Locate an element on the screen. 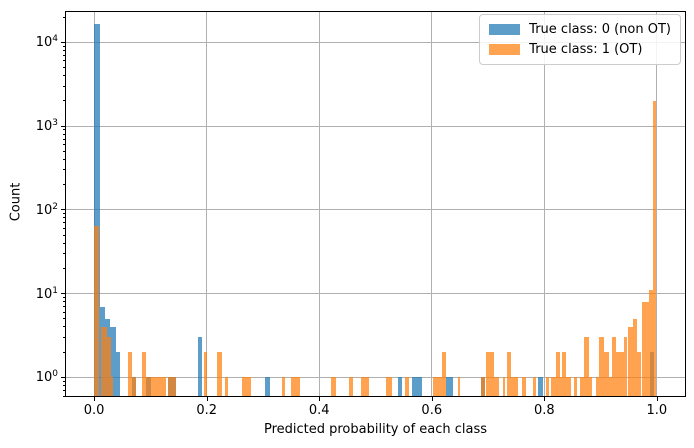  x-tick-label: 1.0 is located at coordinates (657, 410).